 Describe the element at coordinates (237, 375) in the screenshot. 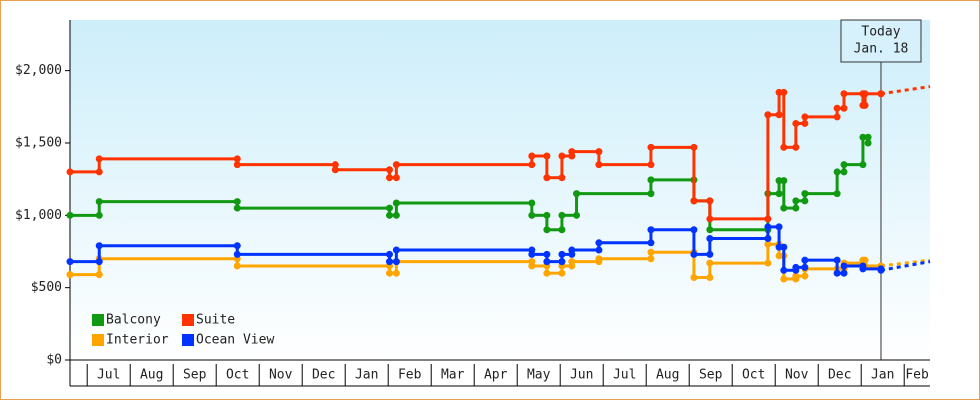

I see `x-tick-label: Oct` at that location.